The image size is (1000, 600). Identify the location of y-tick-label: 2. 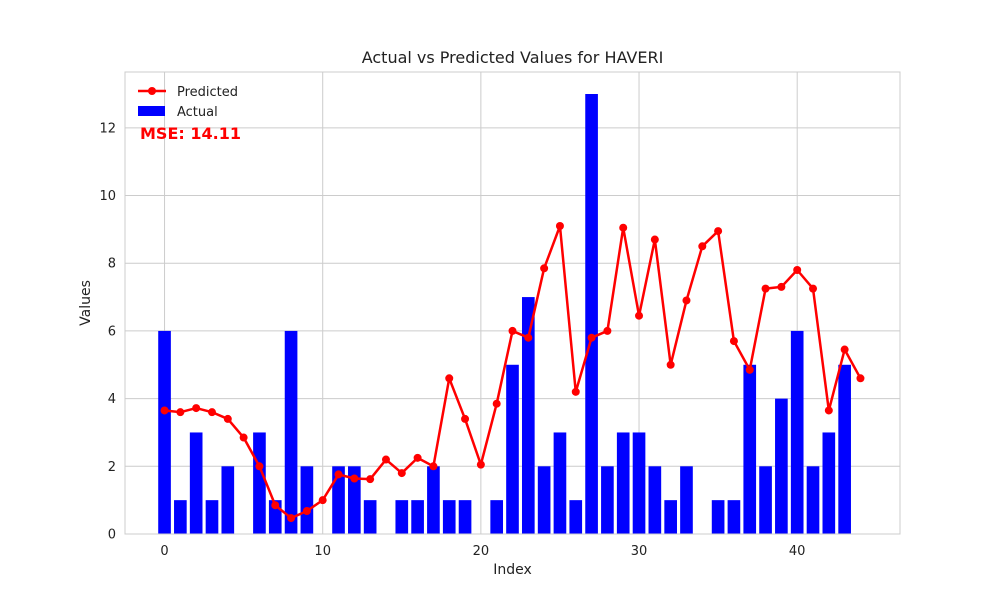
(112, 467).